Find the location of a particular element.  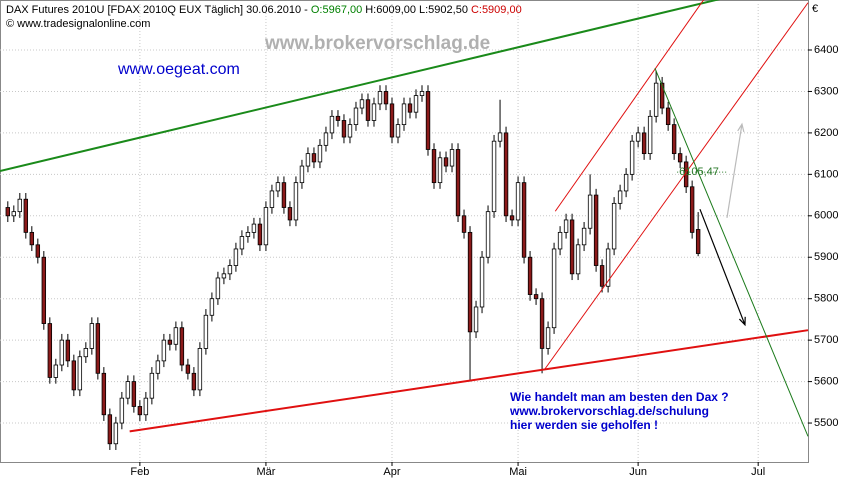

y-tick-label: 6100 is located at coordinates (826, 174).